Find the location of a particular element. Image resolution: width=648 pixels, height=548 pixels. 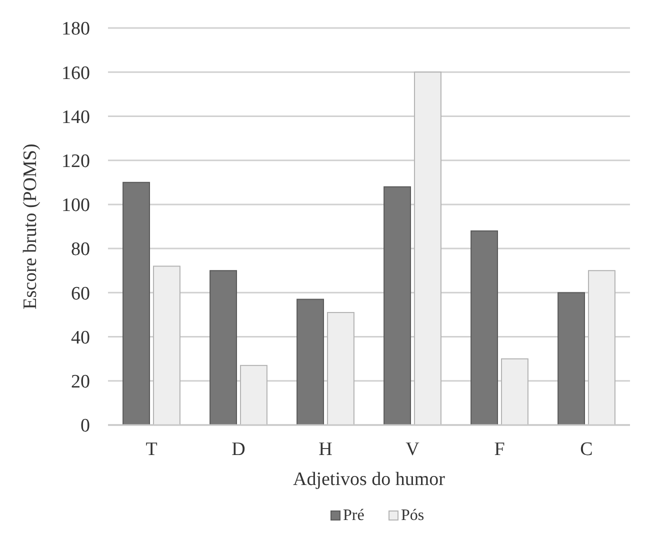

x-tick-label: H is located at coordinates (325, 449).